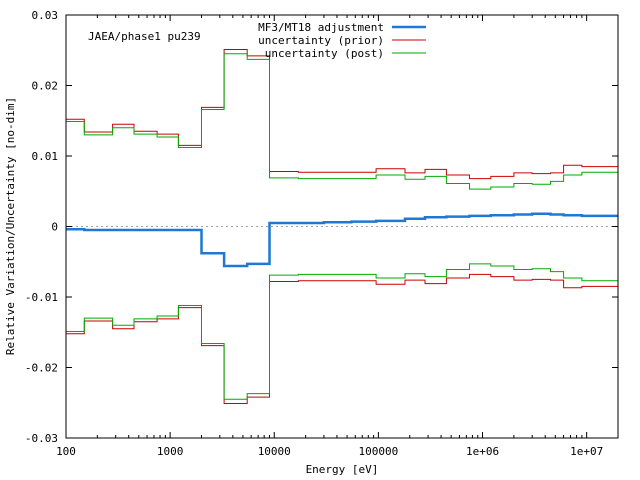 The height and width of the screenshot is (480, 640). I want to click on legend-label-uncertainty-prior: uncertainty (prior), so click(321, 40).